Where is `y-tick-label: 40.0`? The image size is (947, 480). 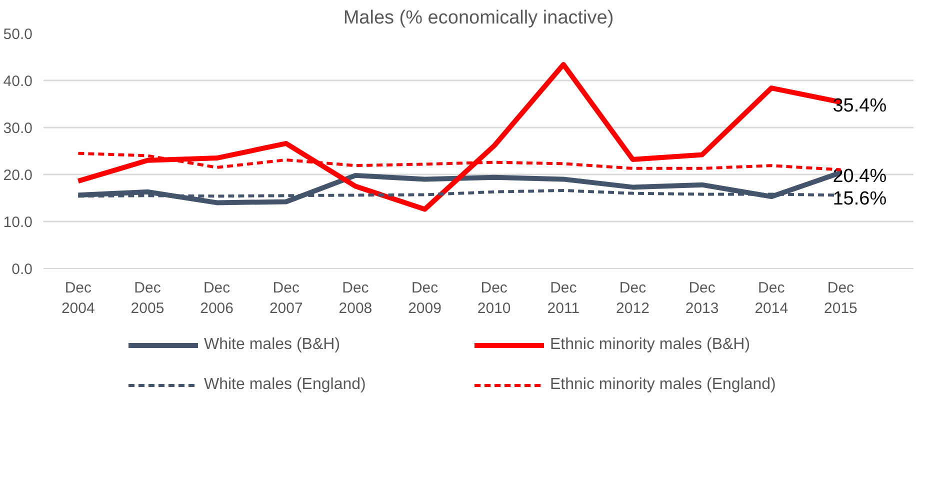
y-tick-label: 40.0 is located at coordinates (18, 81).